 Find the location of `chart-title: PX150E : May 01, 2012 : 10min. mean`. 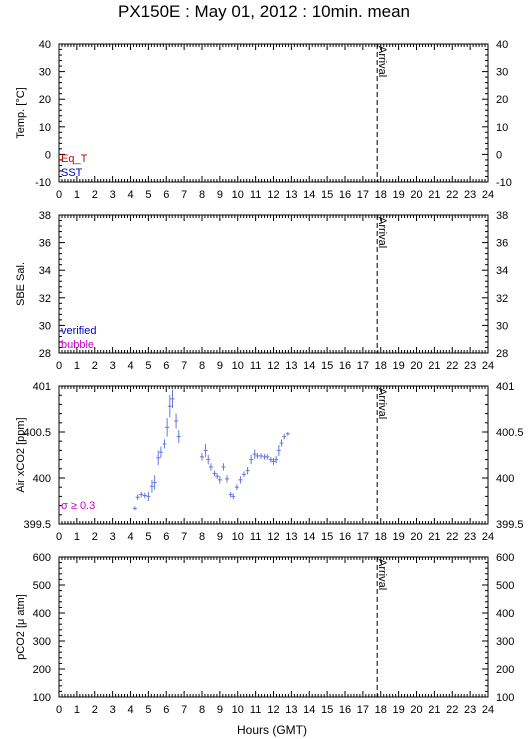

chart-title: PX150E : May 01, 2012 : 10min. mean is located at coordinates (264, 11).